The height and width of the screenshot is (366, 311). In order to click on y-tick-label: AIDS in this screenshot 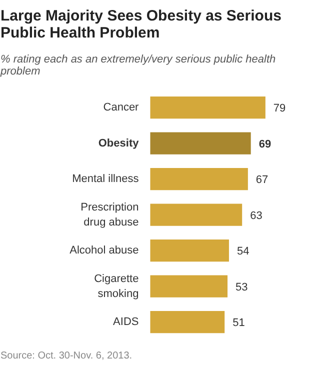, I will do `click(126, 322)`.